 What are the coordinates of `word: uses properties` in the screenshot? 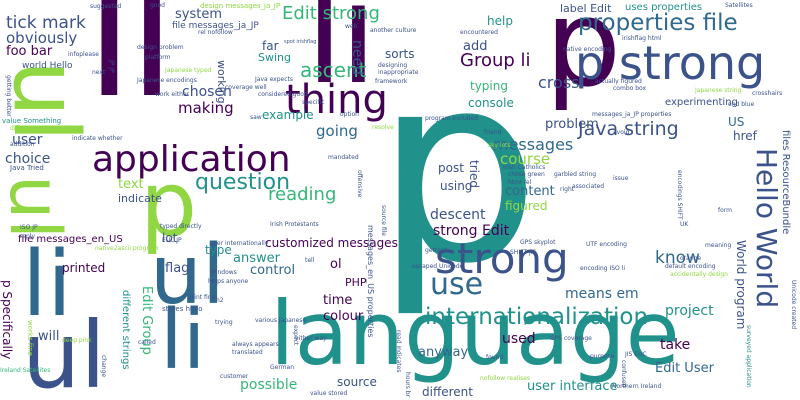 It's located at (664, 7).